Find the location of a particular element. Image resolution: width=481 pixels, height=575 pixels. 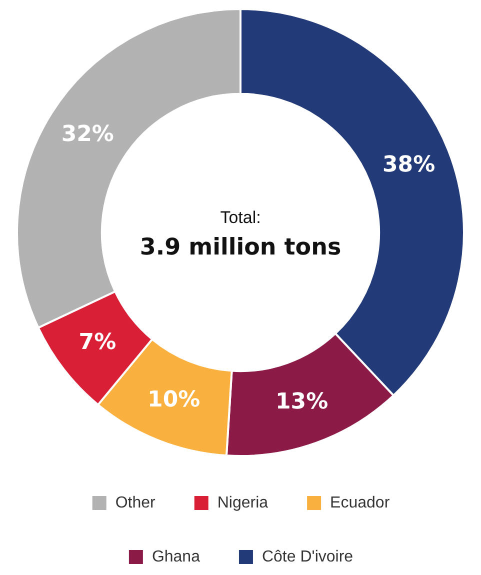

data-label: 32% is located at coordinates (87, 135).